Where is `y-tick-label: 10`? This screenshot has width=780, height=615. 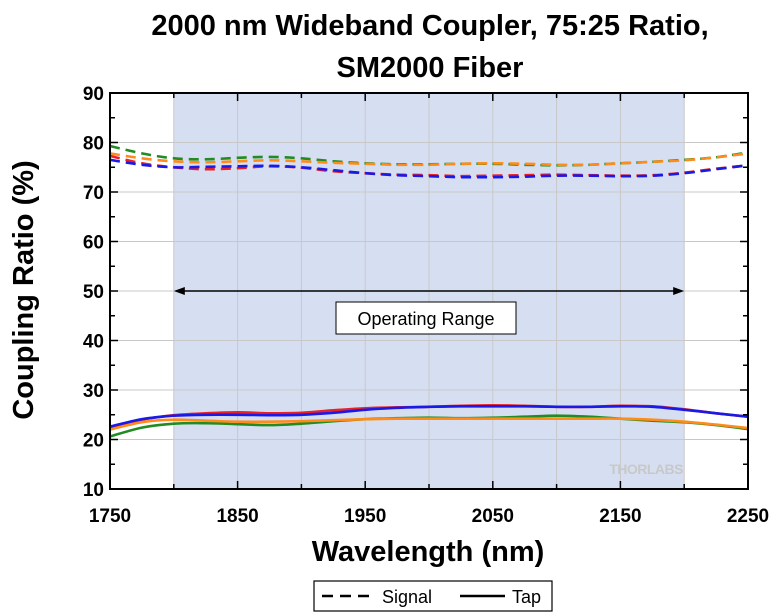
y-tick-label: 10 is located at coordinates (93, 490).